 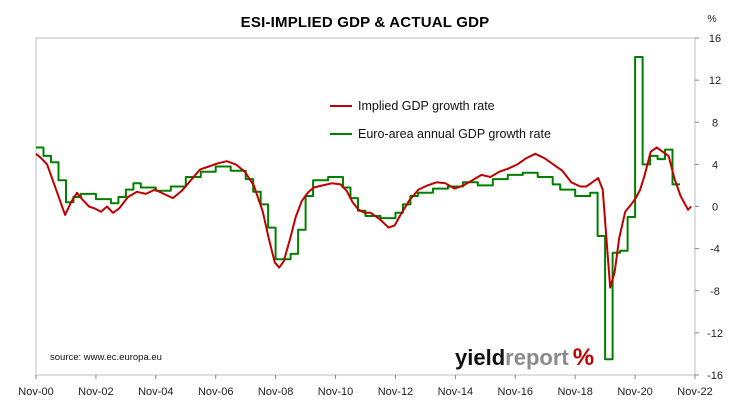 I want to click on y-tick-label: 12, so click(x=715, y=81).